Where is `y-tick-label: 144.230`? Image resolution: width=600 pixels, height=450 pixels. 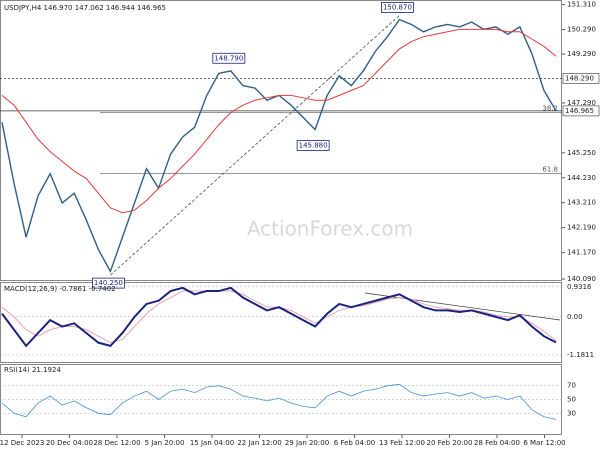 y-tick-label: 144.230 is located at coordinates (581, 178).